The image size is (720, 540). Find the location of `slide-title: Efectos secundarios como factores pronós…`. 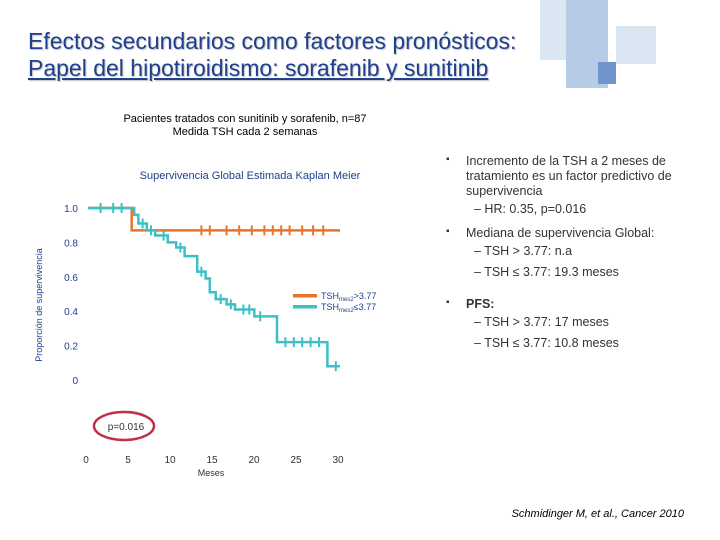

slide-title: Efectos secundarios como factores pronós… is located at coordinates (348, 55).